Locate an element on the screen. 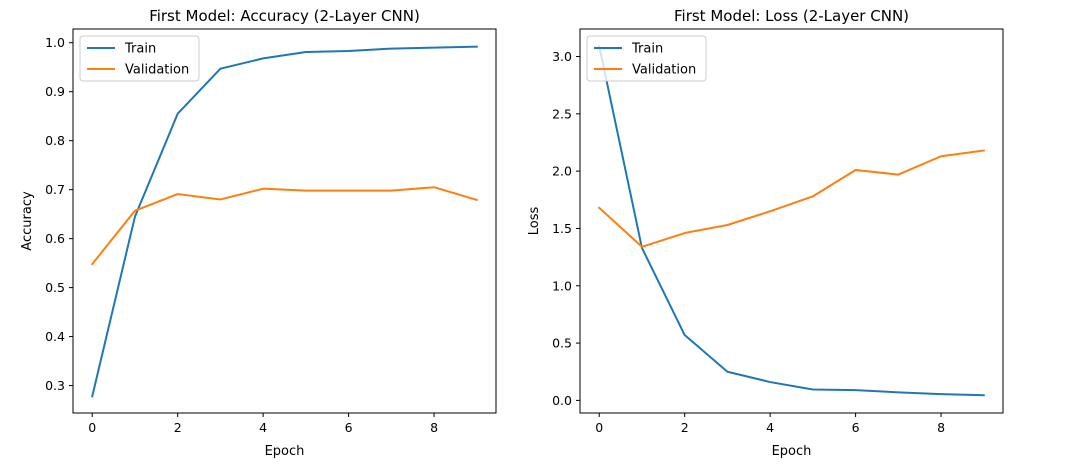 This screenshot has width=1067, height=473. y-tick-label: 2.0 is located at coordinates (562, 171).